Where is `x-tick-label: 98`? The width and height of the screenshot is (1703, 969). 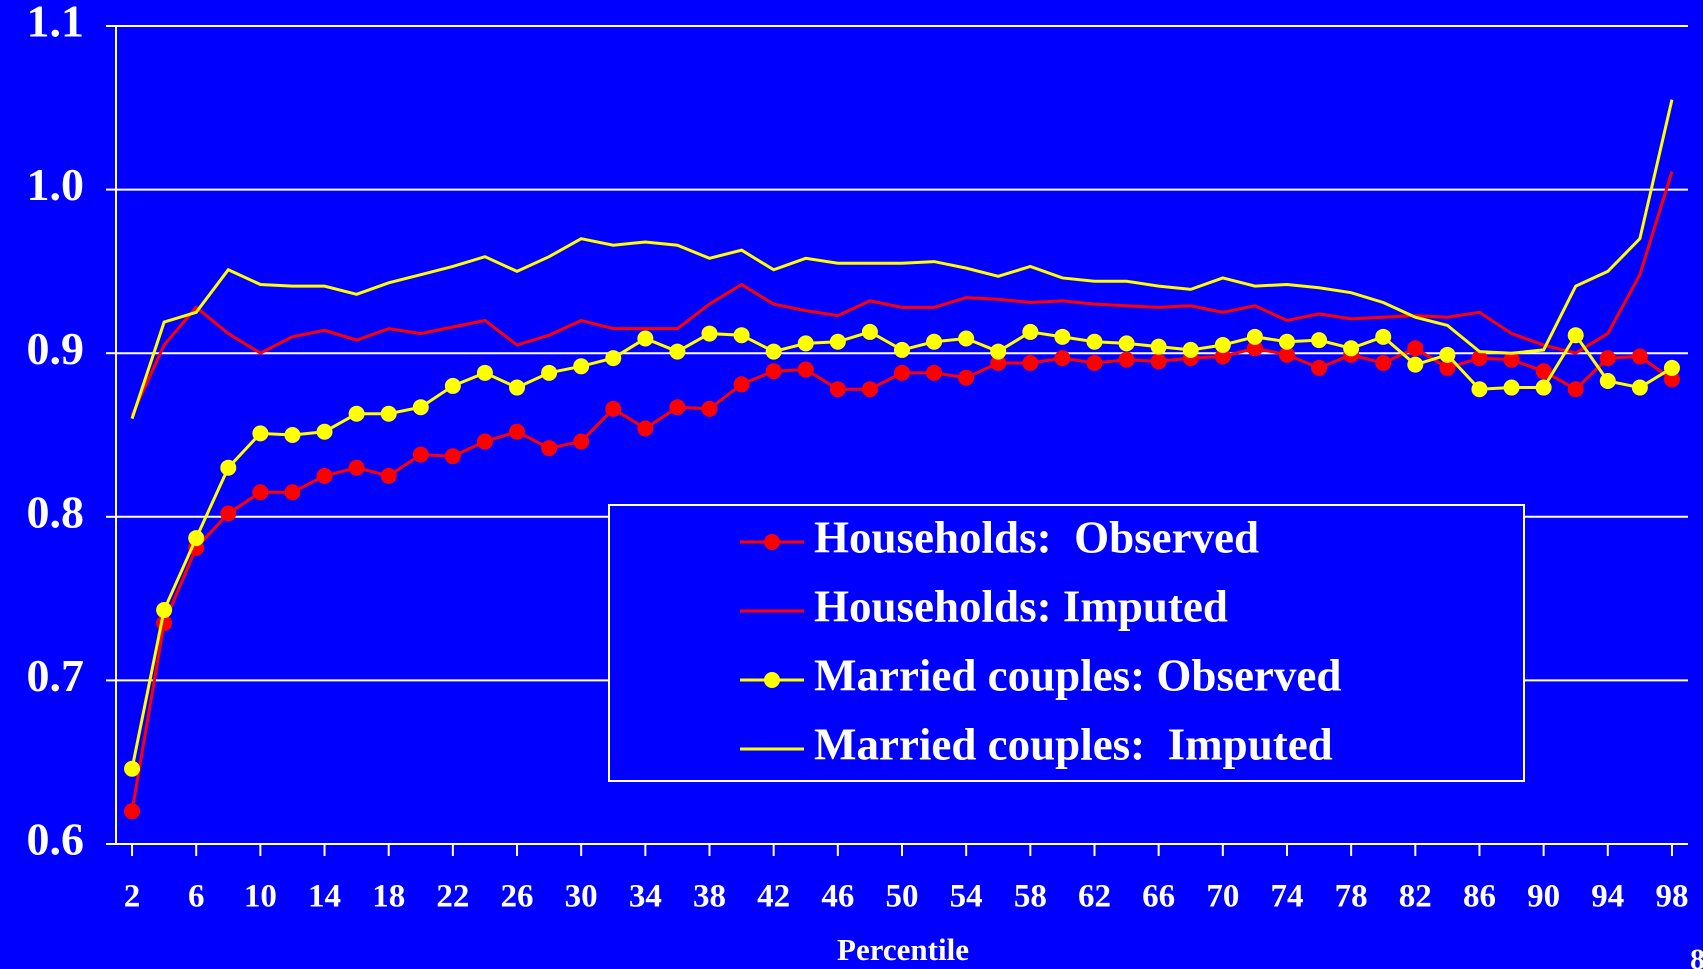
x-tick-label: 98 is located at coordinates (1671, 897).